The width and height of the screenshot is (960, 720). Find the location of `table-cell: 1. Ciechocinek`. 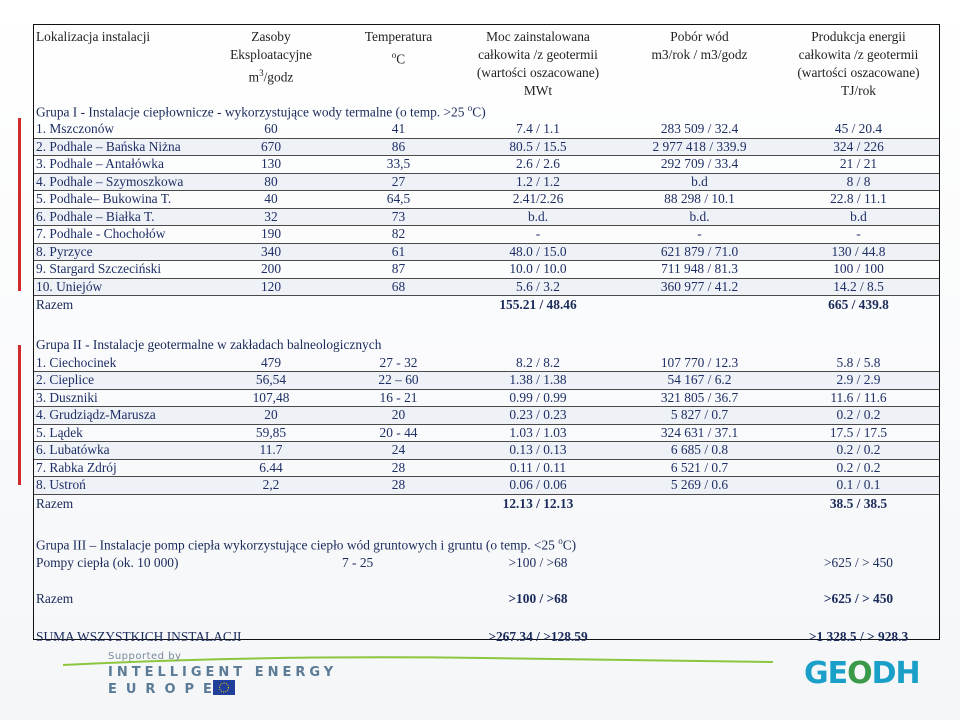

table-cell: 1. Ciechocinek is located at coordinates (117, 363).